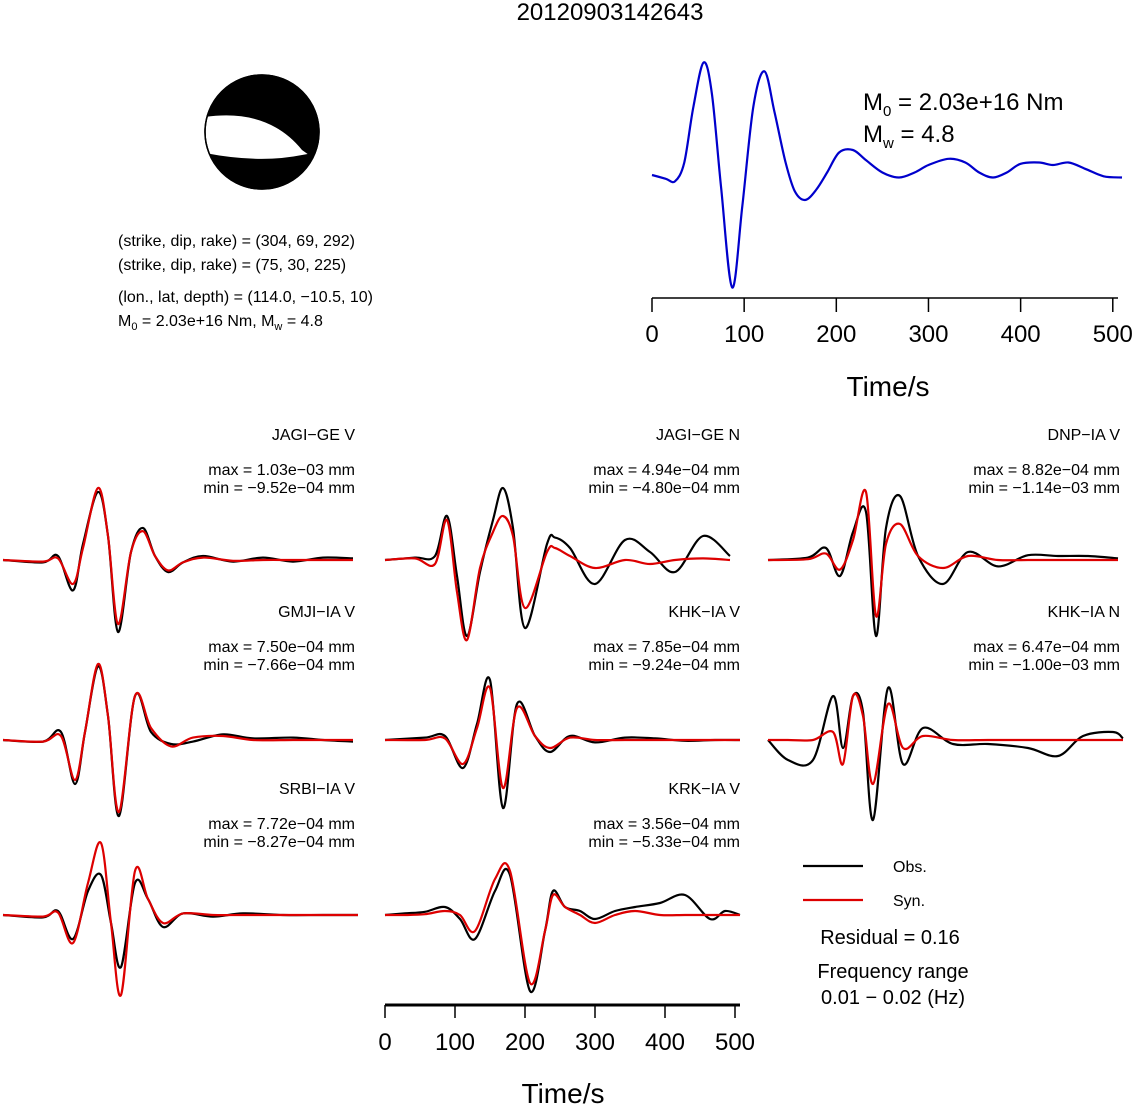 This screenshot has height=1106, width=1137. I want to click on station-max-2: max = 8.82e−04 mm, so click(1046, 470).